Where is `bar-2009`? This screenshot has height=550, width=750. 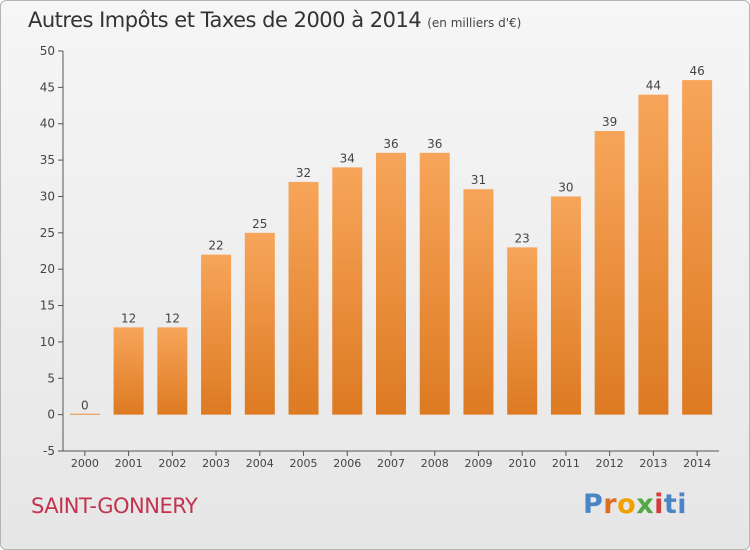
bar-2009 is located at coordinates (478, 302).